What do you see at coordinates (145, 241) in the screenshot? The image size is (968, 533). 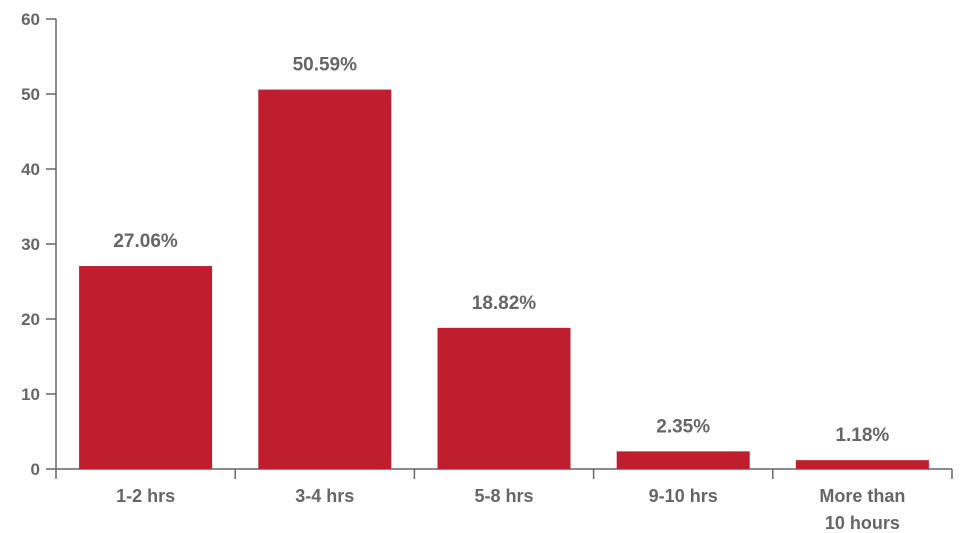 I see `data-label: 27.06%` at bounding box center [145, 241].